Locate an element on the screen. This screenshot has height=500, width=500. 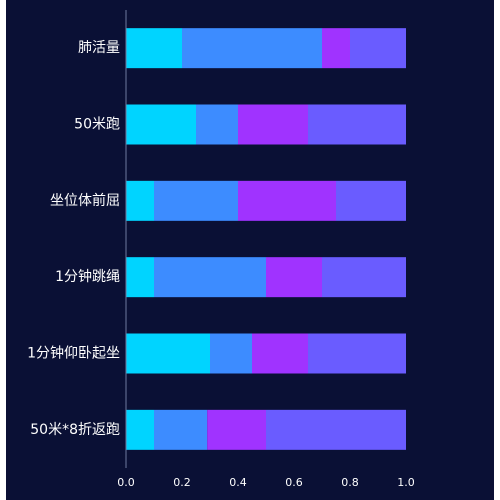
x-tick-label: 0.2 is located at coordinates (182, 482).